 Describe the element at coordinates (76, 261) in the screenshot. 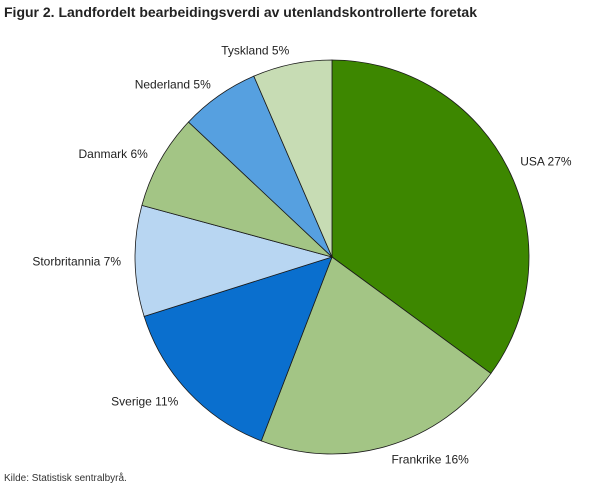

I see `slice-label: Storbritannia 7%` at that location.